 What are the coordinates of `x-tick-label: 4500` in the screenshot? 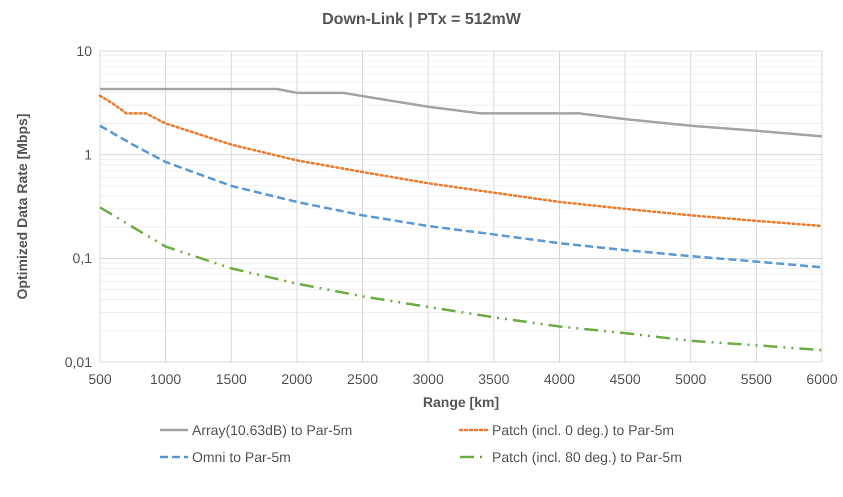 It's located at (625, 379).